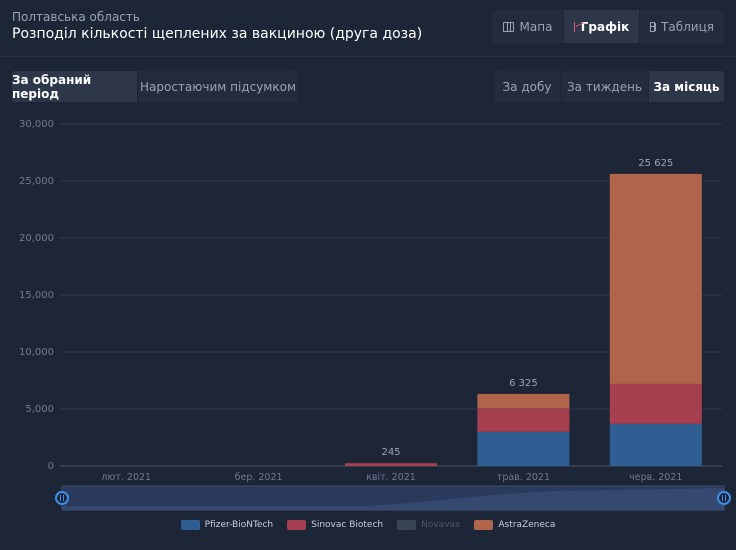 Image resolution: width=736 pixels, height=550 pixels. I want to click on map-icon, so click(508, 26).